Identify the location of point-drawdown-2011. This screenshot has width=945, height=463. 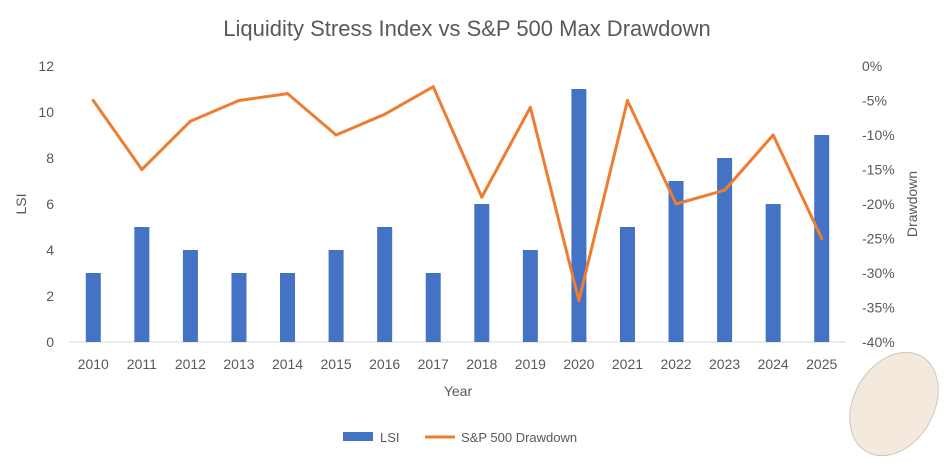
(142, 169).